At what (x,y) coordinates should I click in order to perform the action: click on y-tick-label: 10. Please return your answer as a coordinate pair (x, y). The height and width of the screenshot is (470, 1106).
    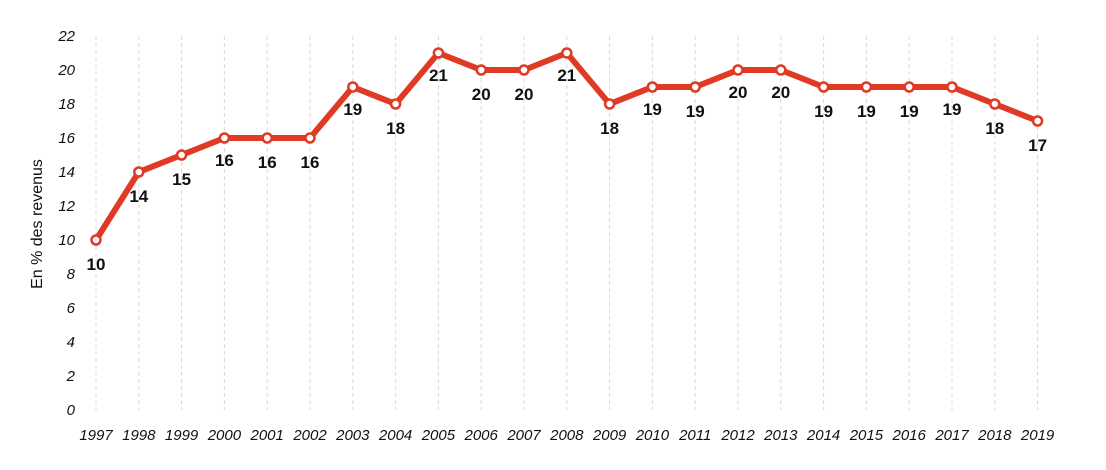
    Looking at the image, I should click on (66, 240).